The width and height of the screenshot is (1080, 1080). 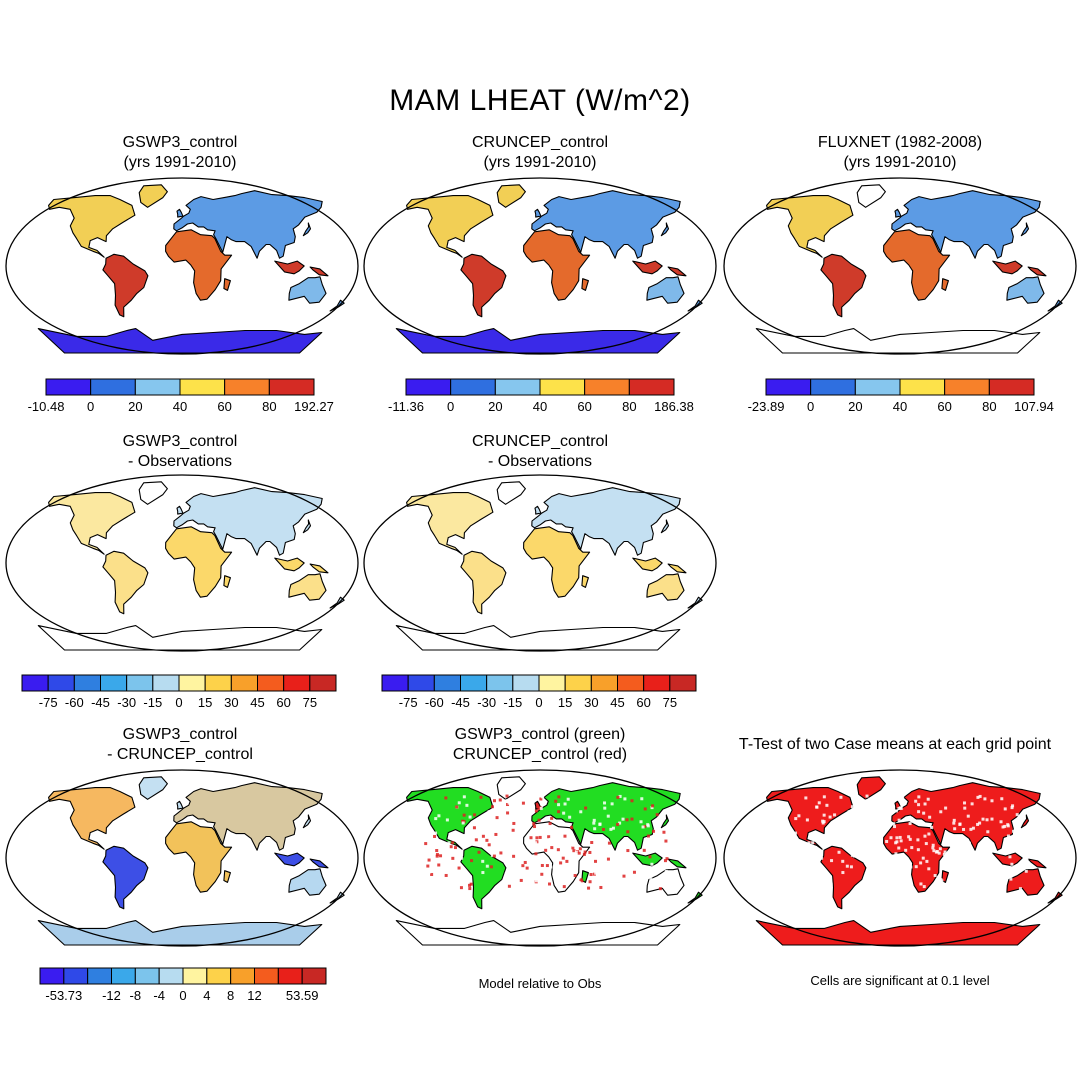 I want to click on land-antarctica, so click(x=538, y=933).